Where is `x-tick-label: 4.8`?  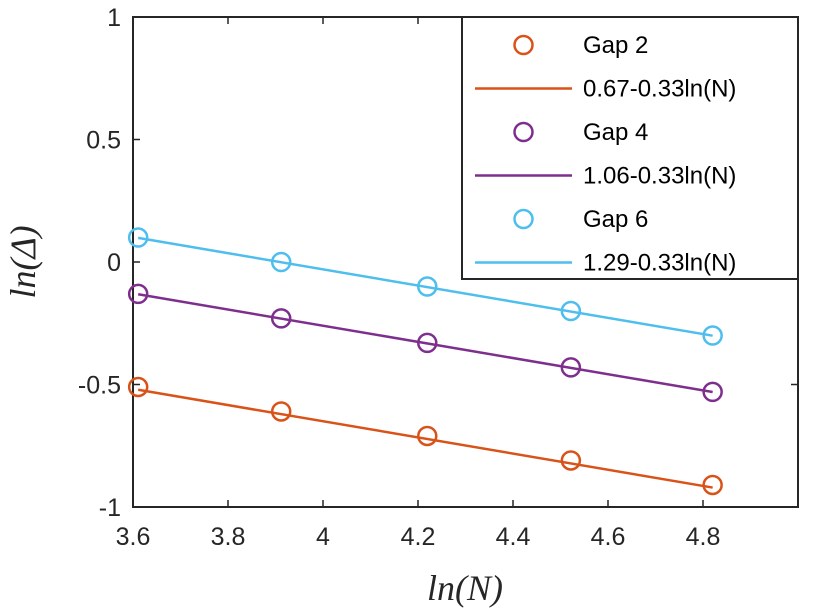 x-tick-label: 4.8 is located at coordinates (703, 537).